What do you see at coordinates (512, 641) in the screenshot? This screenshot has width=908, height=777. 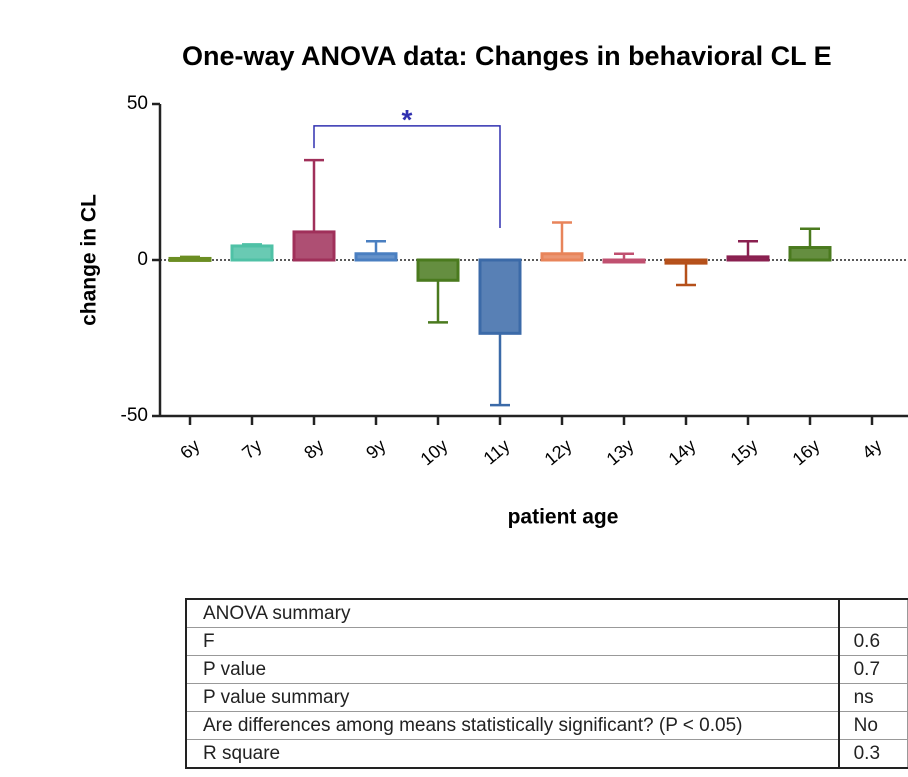 I see `table-cell: F` at bounding box center [512, 641].